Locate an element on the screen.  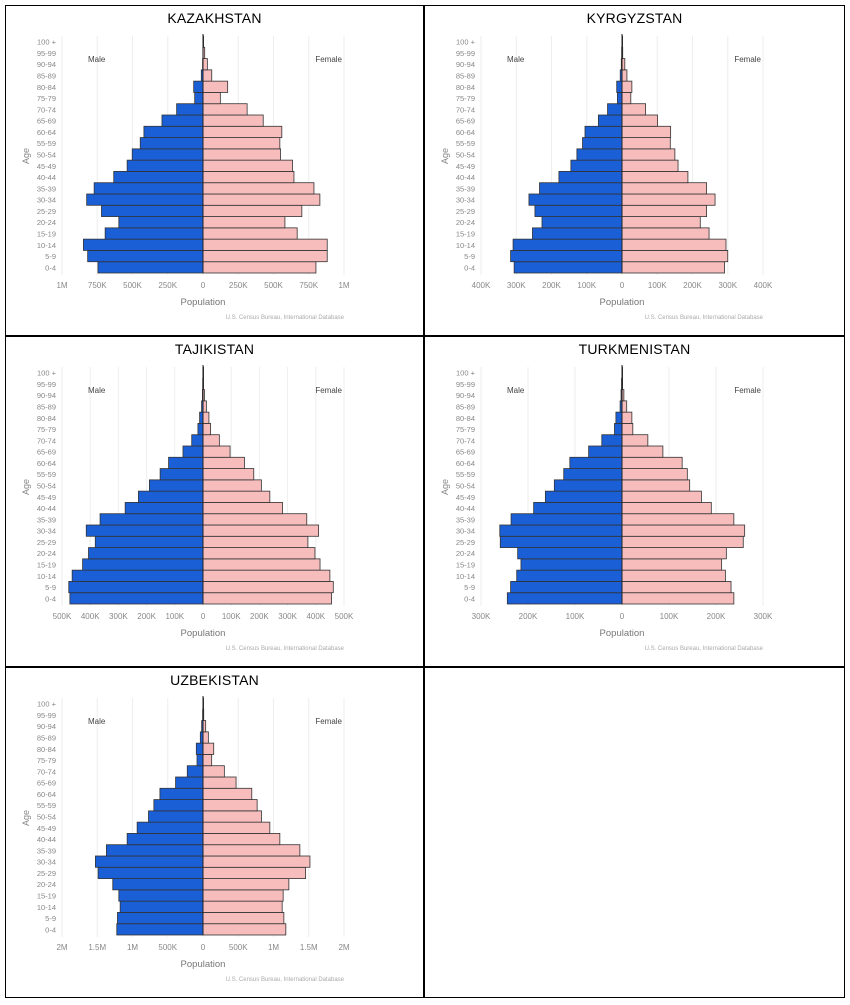
chart-title: UZBEKISTAN is located at coordinates (214, 680).